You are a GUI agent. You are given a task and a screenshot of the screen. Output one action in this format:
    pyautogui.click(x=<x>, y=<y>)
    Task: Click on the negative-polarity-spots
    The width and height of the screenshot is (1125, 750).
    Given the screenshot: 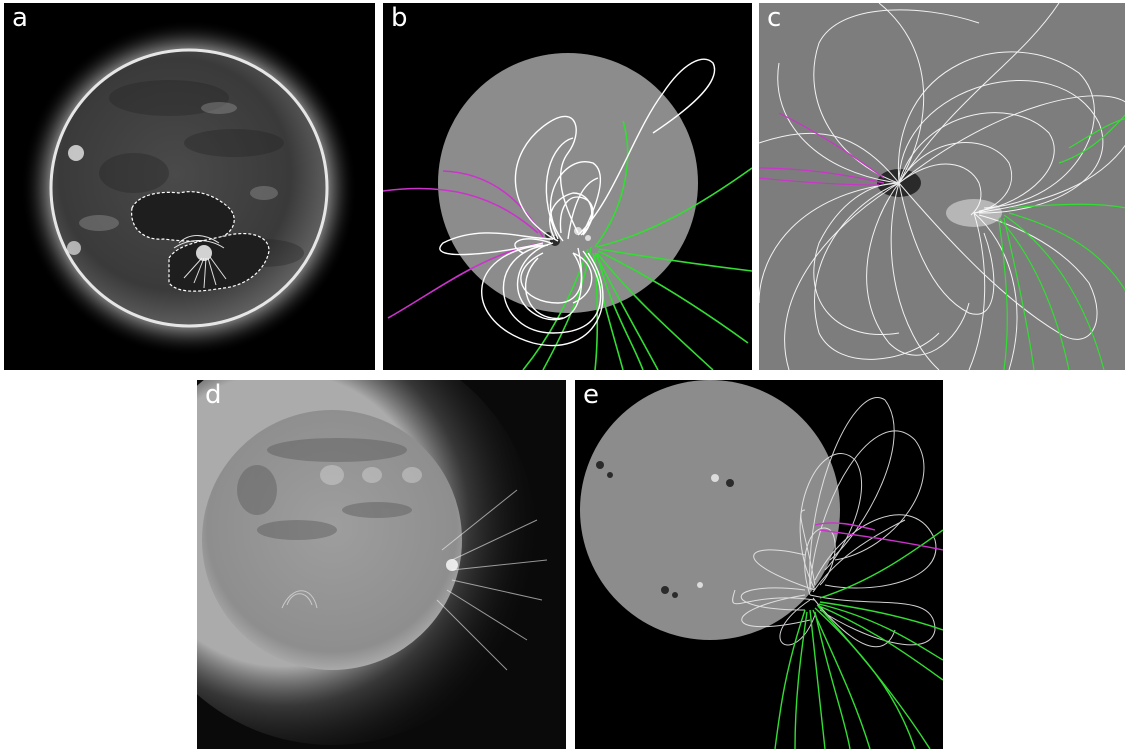 What is the action you would take?
    pyautogui.click(x=665, y=529)
    